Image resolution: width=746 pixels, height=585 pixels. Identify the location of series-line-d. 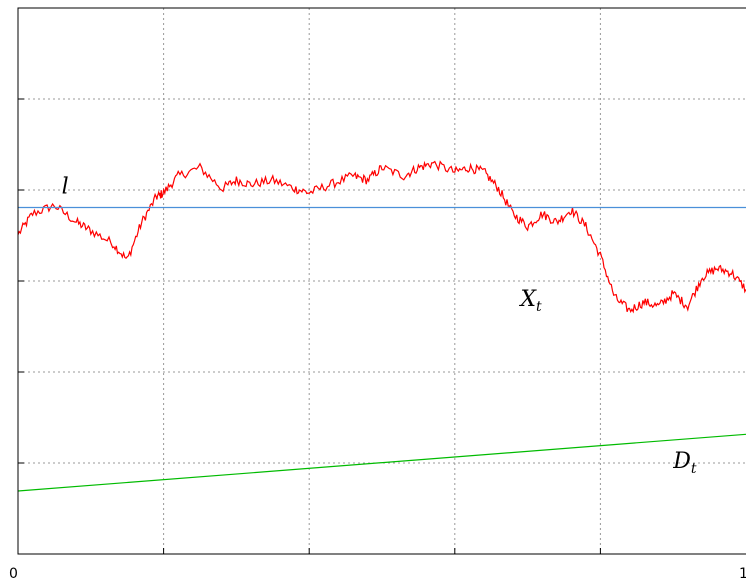
(381, 462).